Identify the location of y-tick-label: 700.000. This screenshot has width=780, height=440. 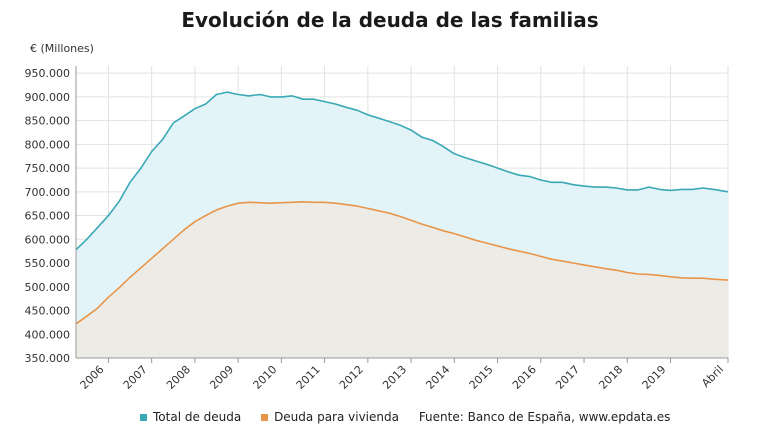
(48, 192).